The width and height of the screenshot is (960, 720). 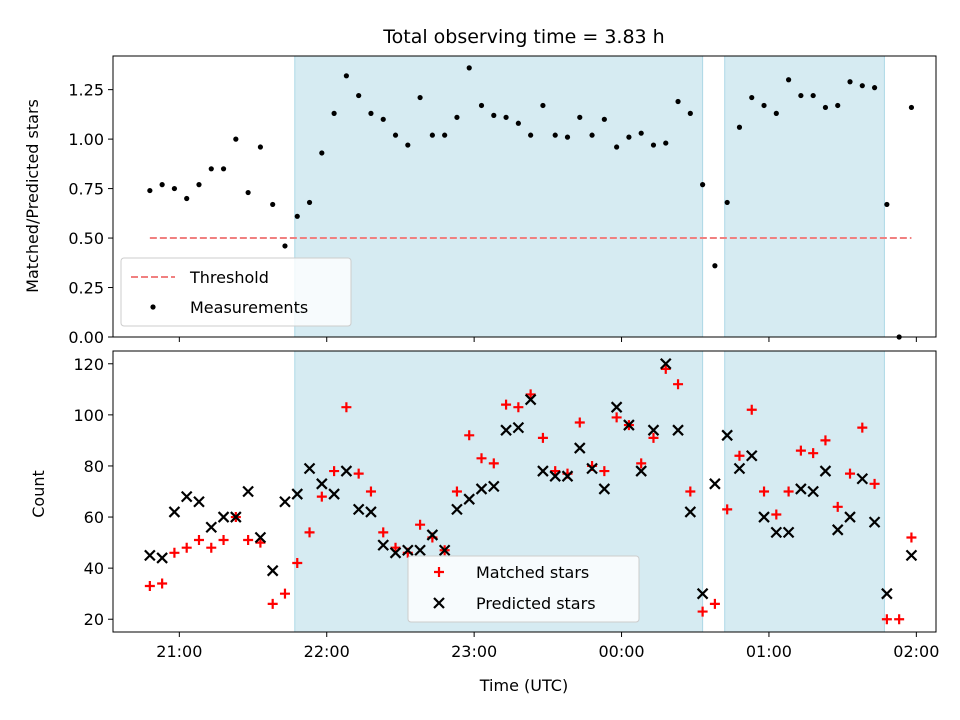 I want to click on legend-matched-swatch, so click(x=439, y=572).